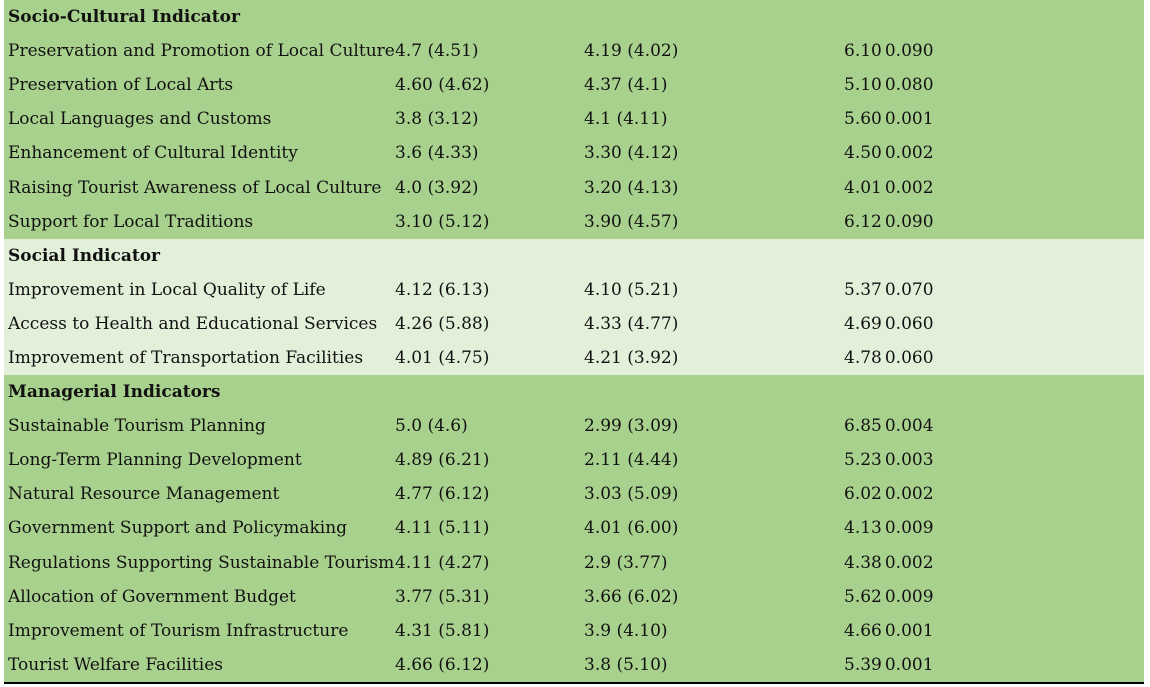  What do you see at coordinates (863, 119) in the screenshot?
I see `t-value: 5.60` at bounding box center [863, 119].